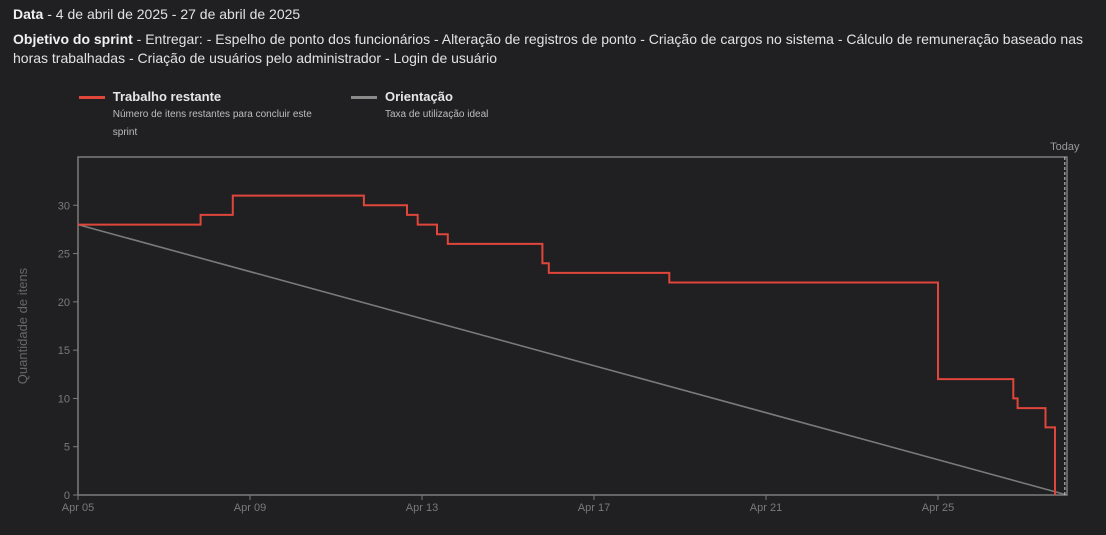  Describe the element at coordinates (64, 255) in the screenshot. I see `y-tick-label: 25` at that location.